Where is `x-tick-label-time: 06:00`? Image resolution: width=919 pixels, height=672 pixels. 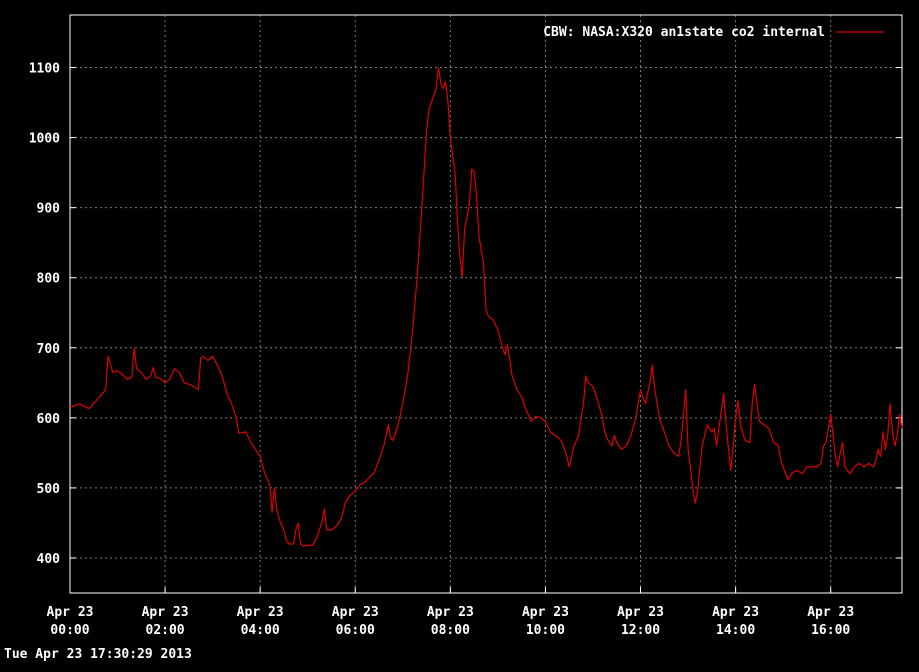
x-tick-label-time: 06:00 is located at coordinates (355, 630).